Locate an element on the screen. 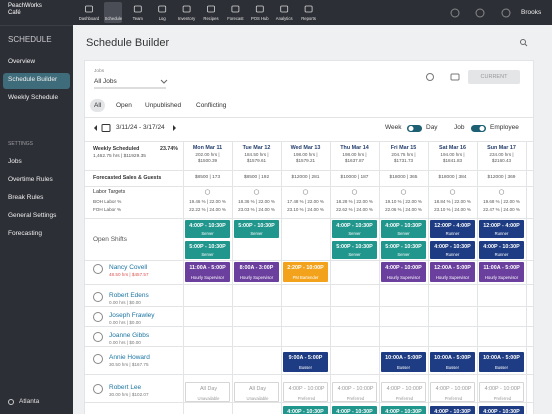  sidebar-item: Forecasting is located at coordinates (25, 233).